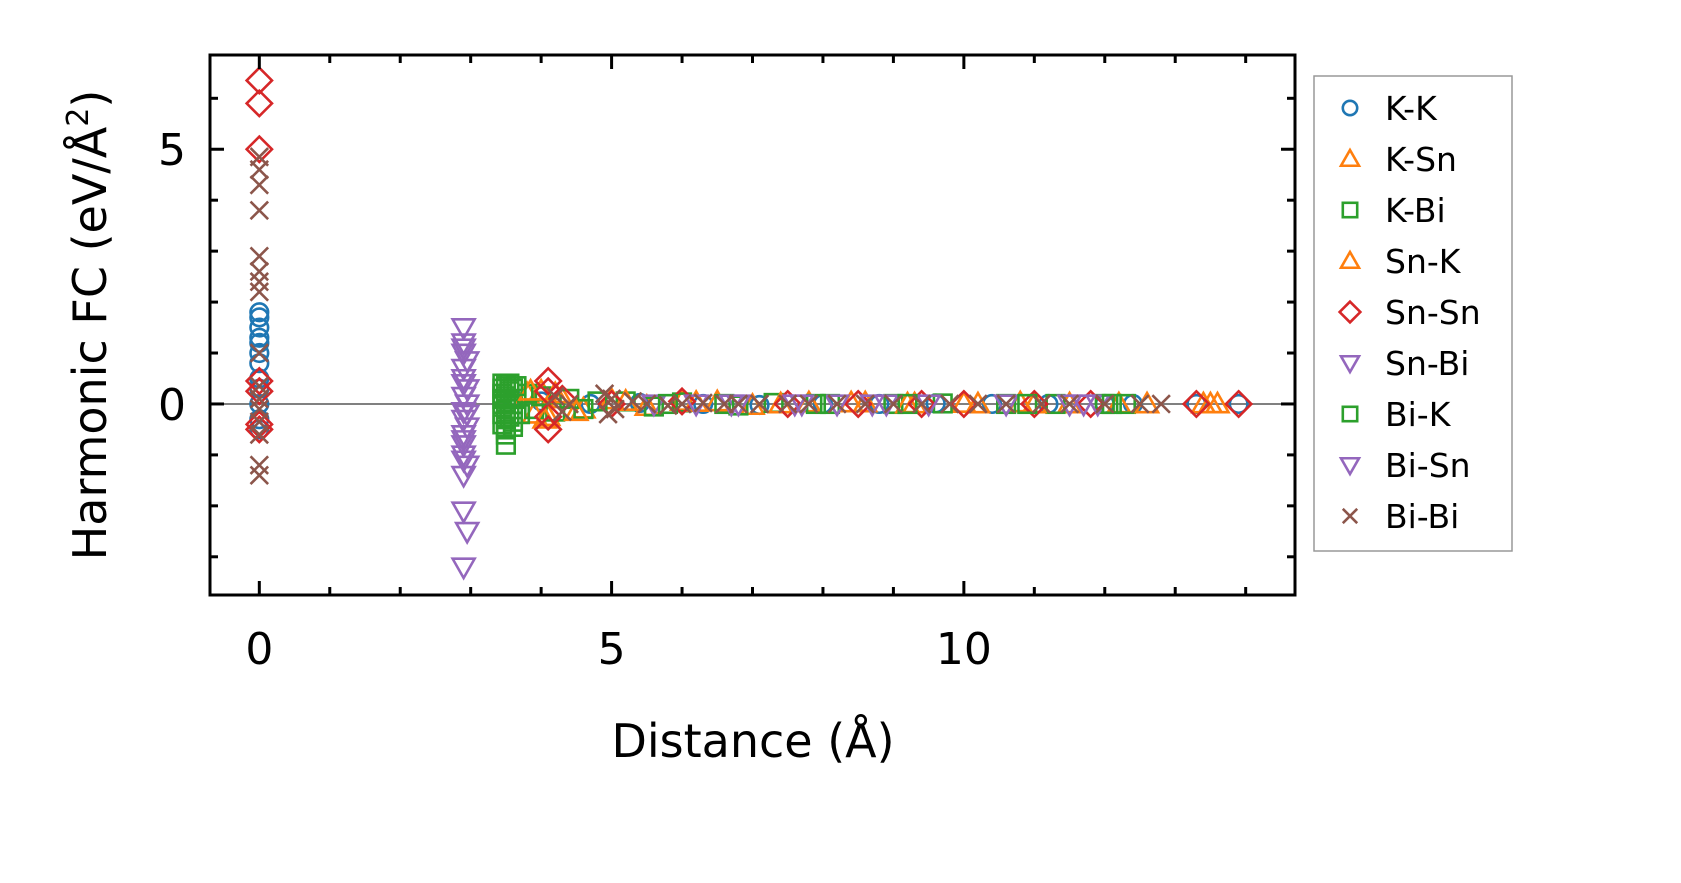  Describe the element at coordinates (259, 649) in the screenshot. I see `x-tick-label: 0` at that location.